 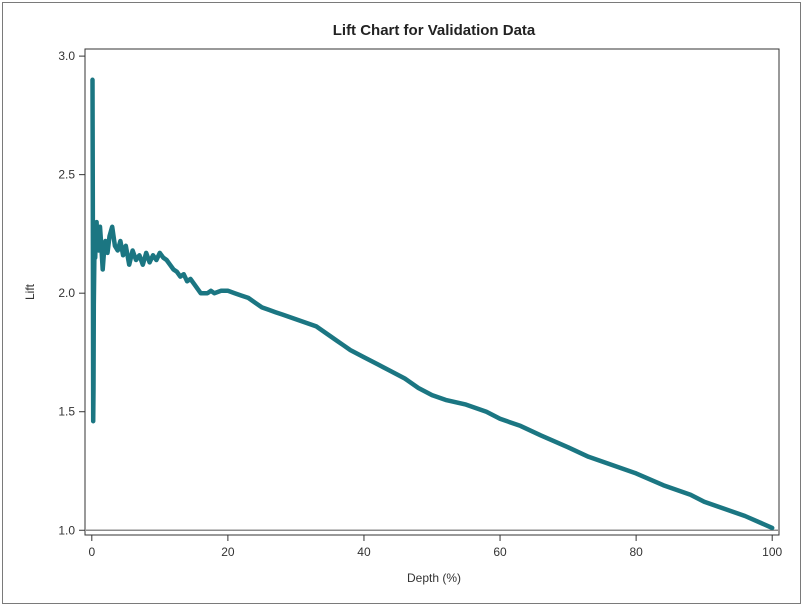 I want to click on y-tick-label: 1.5, so click(x=66, y=412).